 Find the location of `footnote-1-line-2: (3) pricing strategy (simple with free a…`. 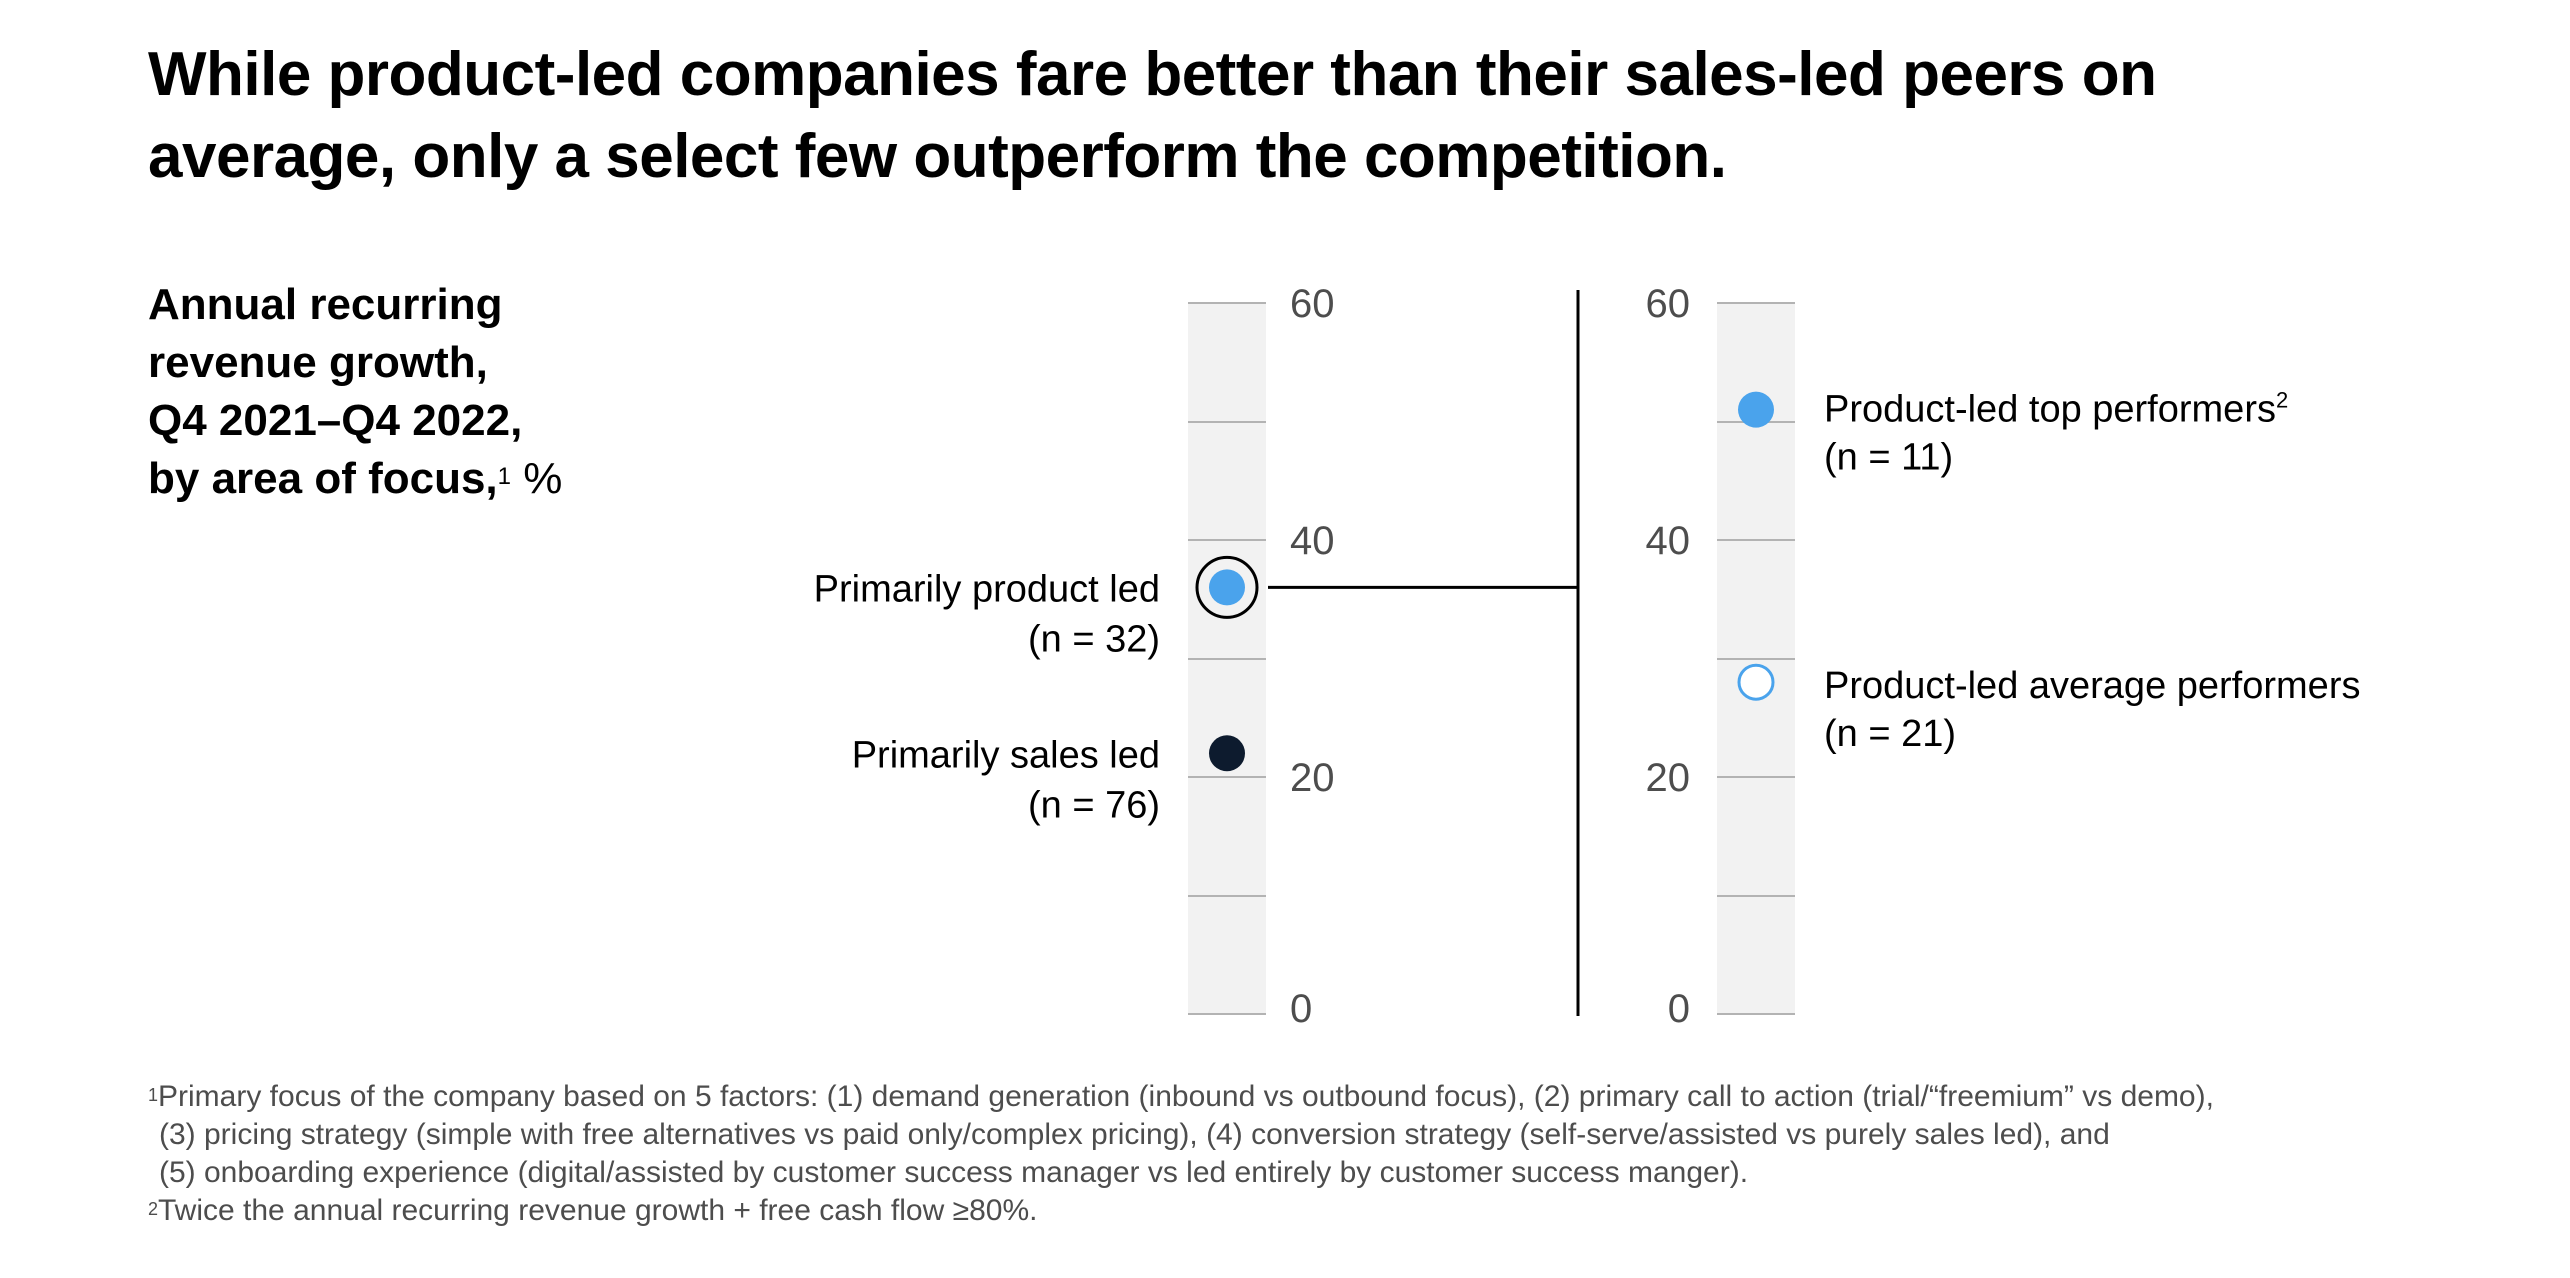

footnote-1-line-2: (3) pricing strategy (simple with free a… is located at coordinates (1134, 1134).